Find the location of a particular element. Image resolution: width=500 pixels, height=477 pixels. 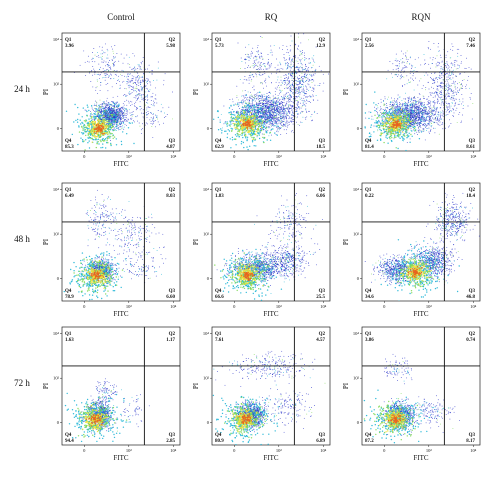

column-header: Control is located at coordinates (121, 17).